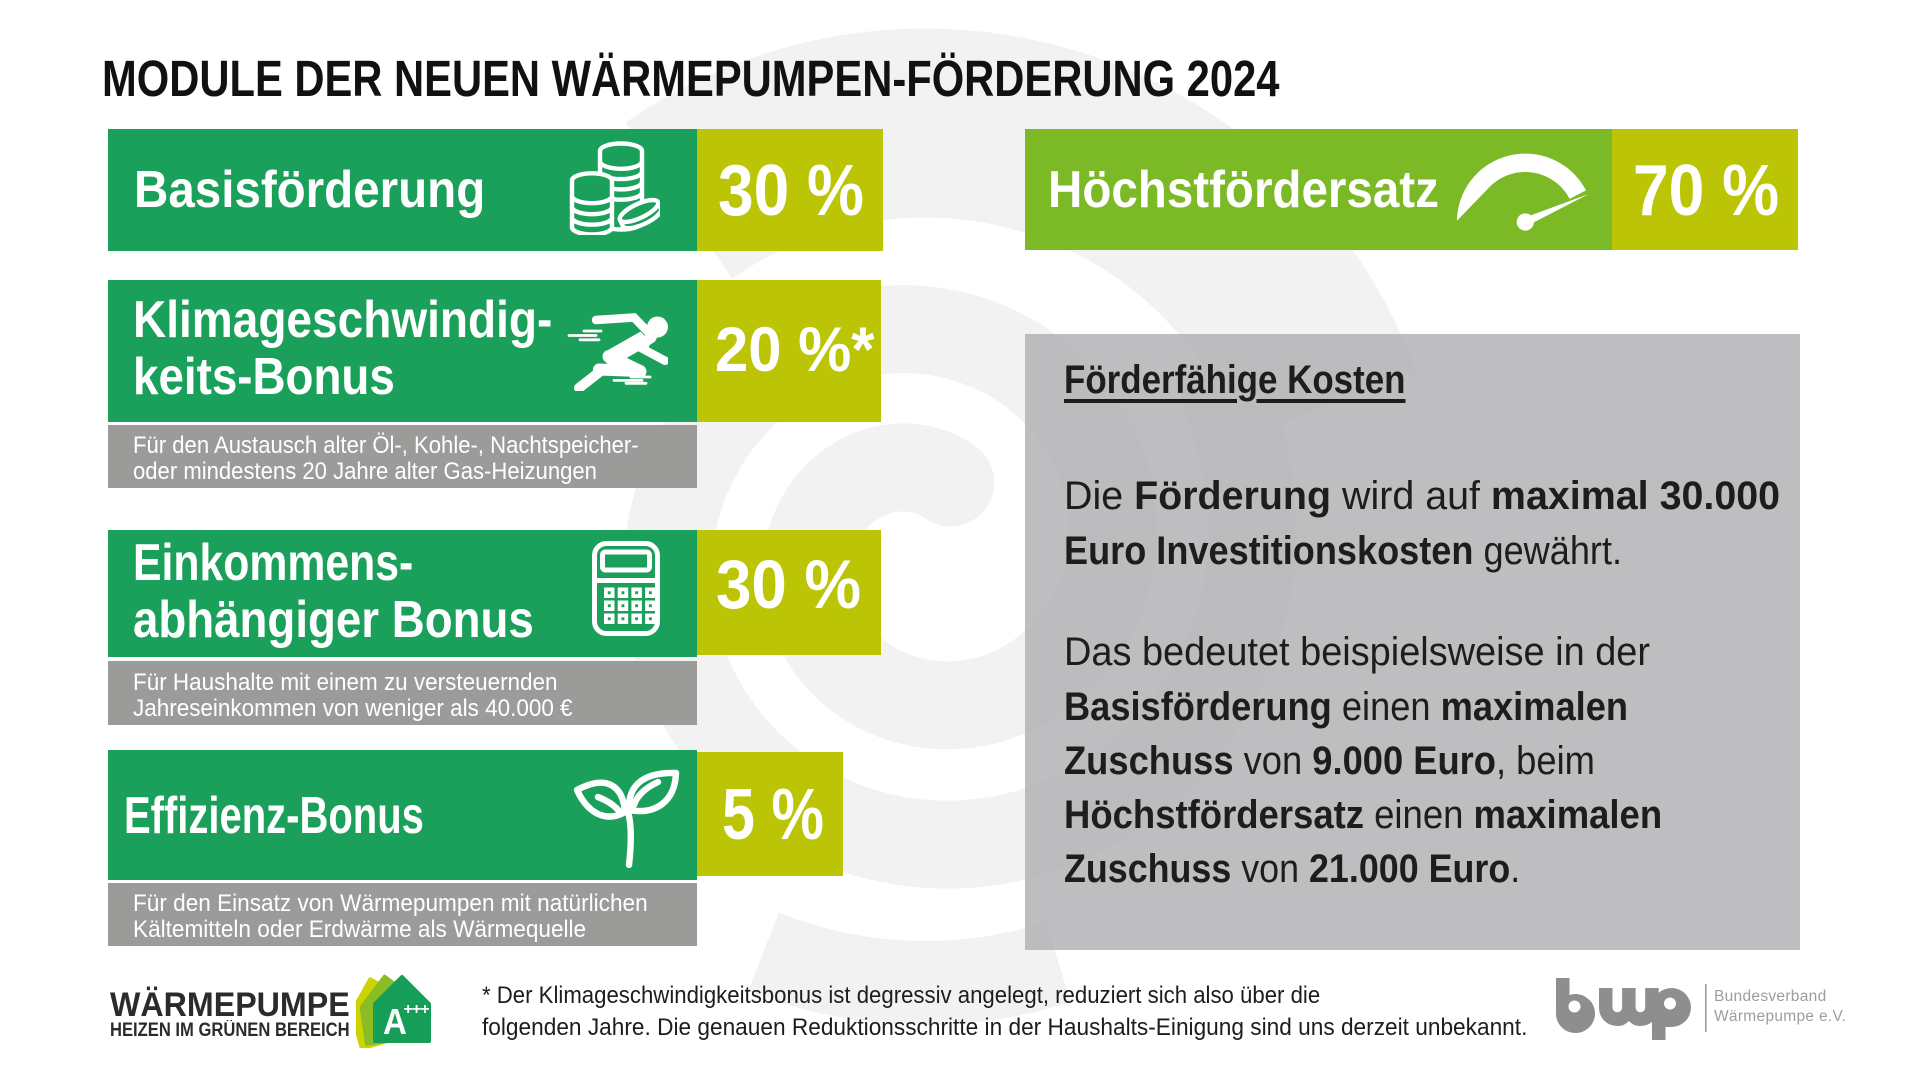 The image size is (1920, 1080). What do you see at coordinates (1780, 1016) in the screenshot?
I see `svg-text: Wärmepumpe e.V.` at bounding box center [1780, 1016].